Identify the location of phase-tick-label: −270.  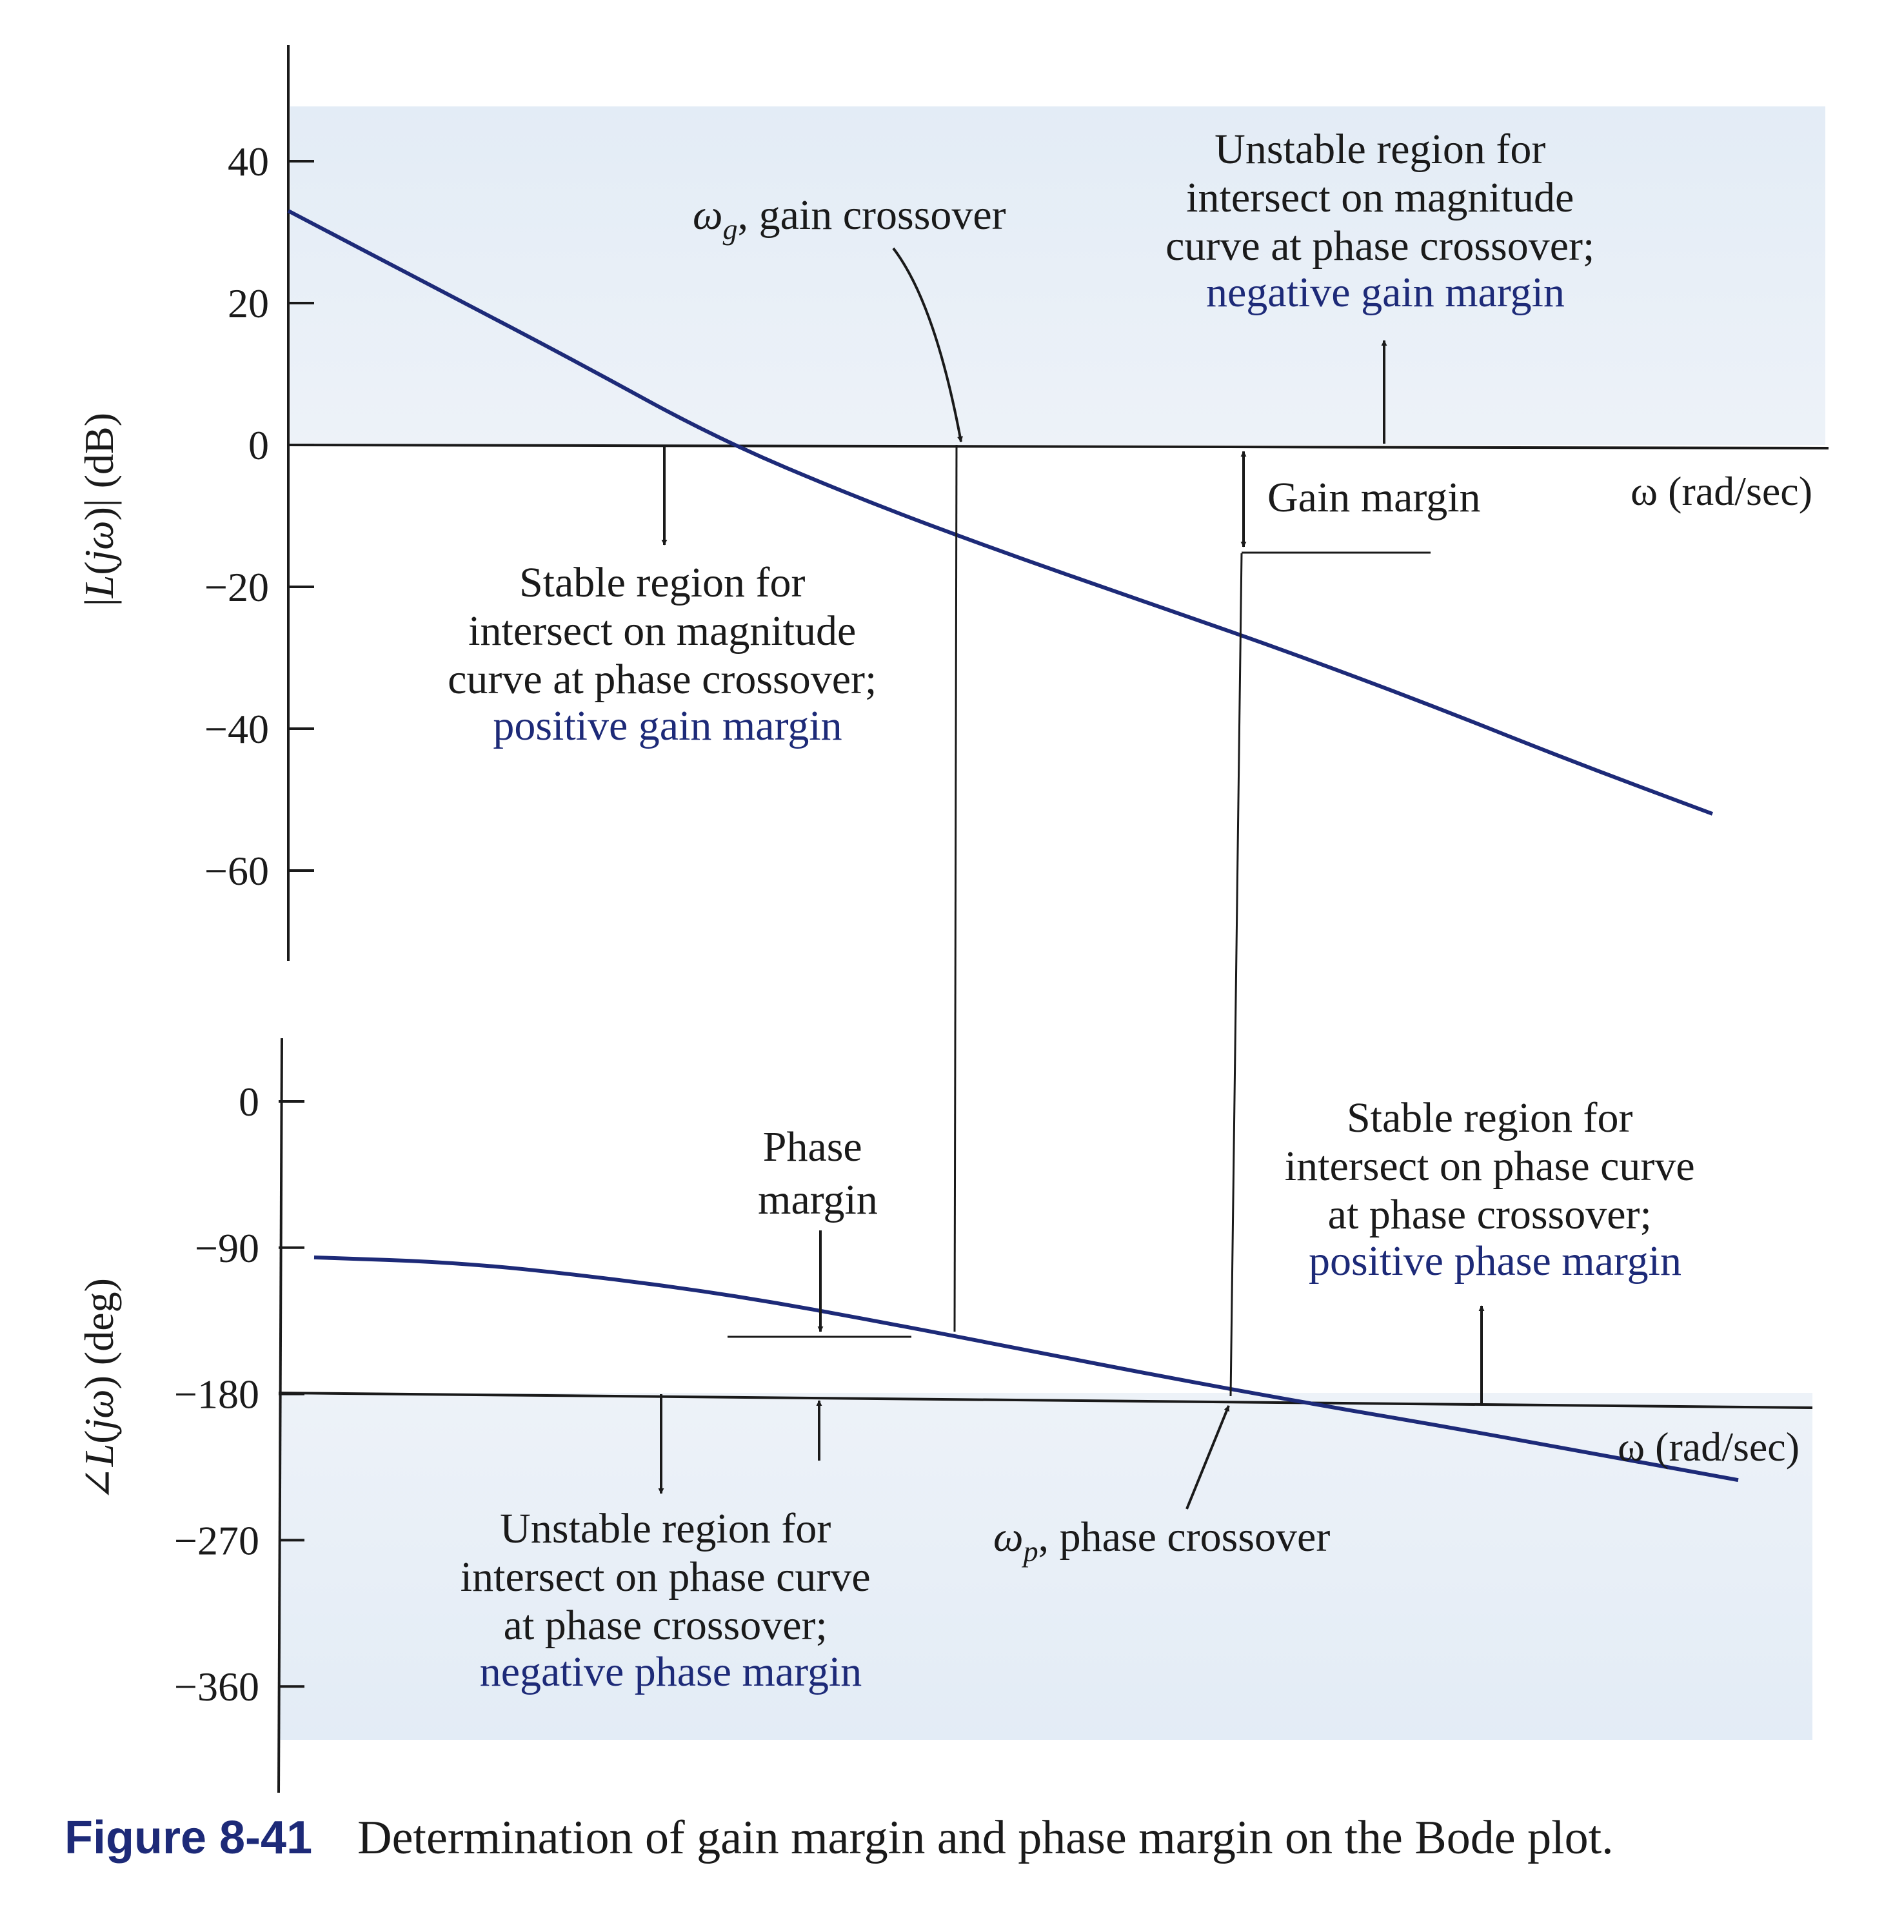
(216, 1540).